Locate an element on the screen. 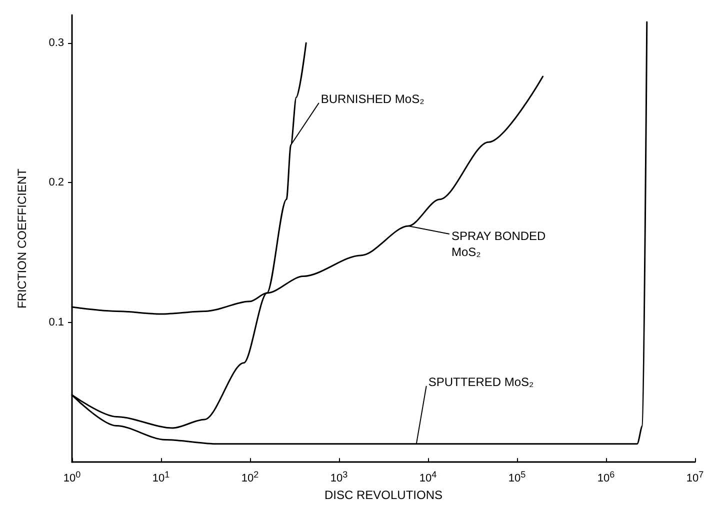  y-axis-title: FRICTION COEFFICIENT is located at coordinates (22, 238).